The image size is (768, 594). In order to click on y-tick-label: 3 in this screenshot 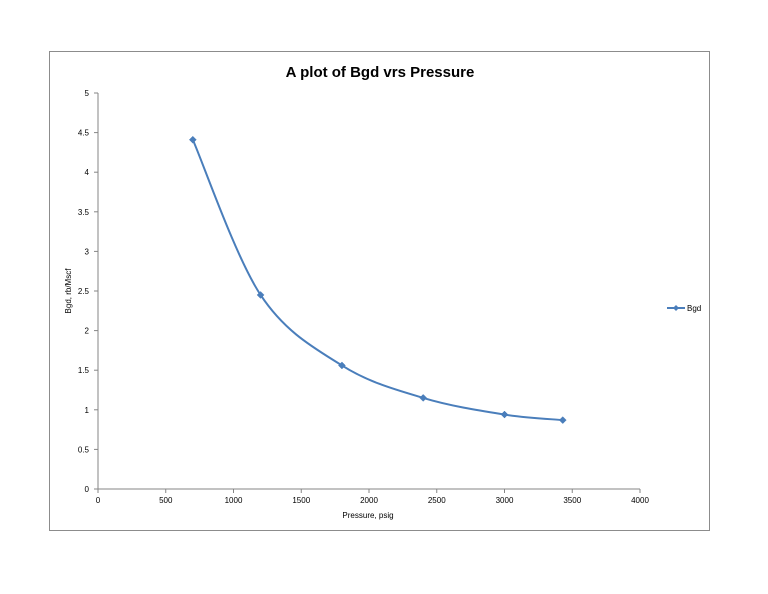, I will do `click(87, 251)`.